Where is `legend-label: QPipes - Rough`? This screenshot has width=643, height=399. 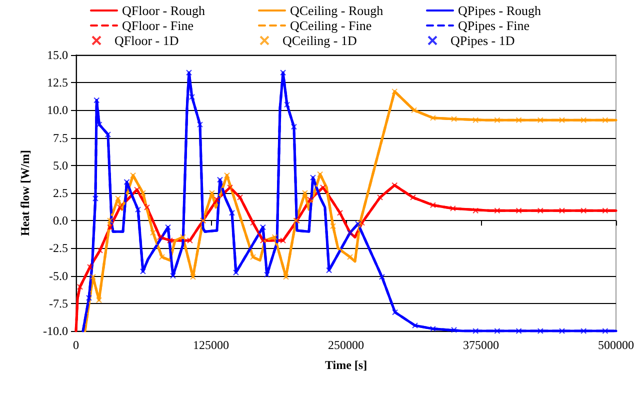
legend-label: QPipes - Rough is located at coordinates (500, 10).